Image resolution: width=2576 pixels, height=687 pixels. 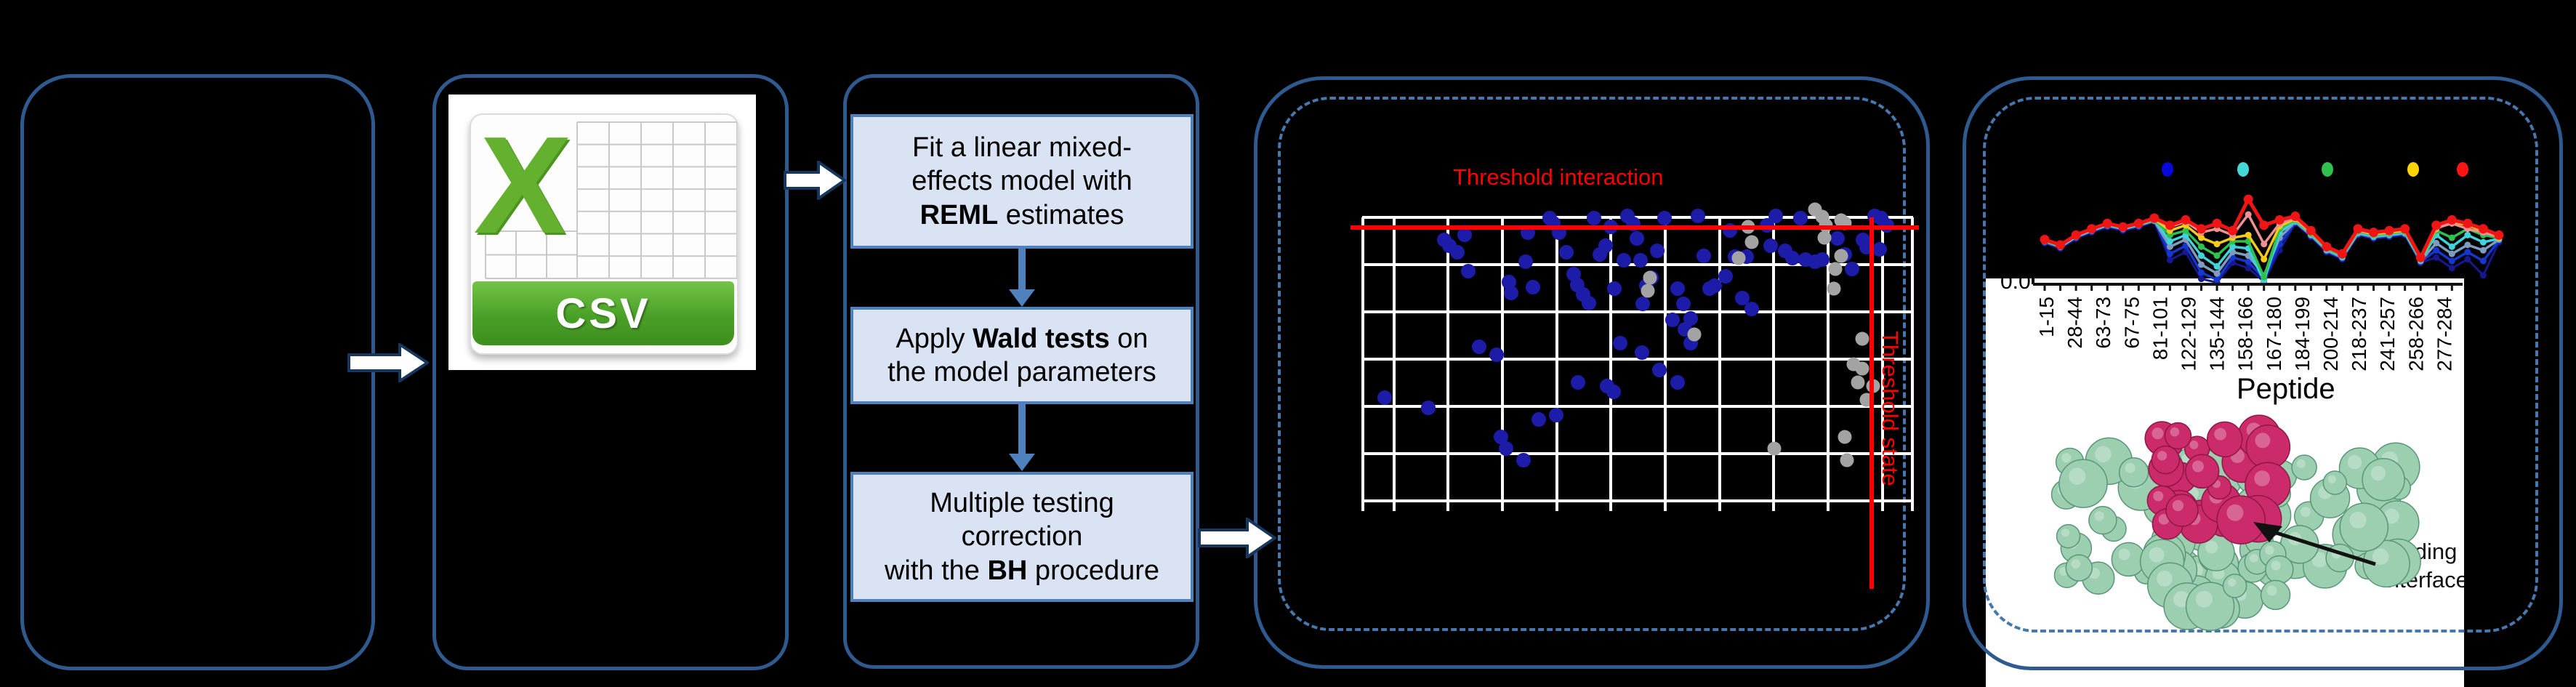 I want to click on panel-input-data, so click(x=197, y=372).